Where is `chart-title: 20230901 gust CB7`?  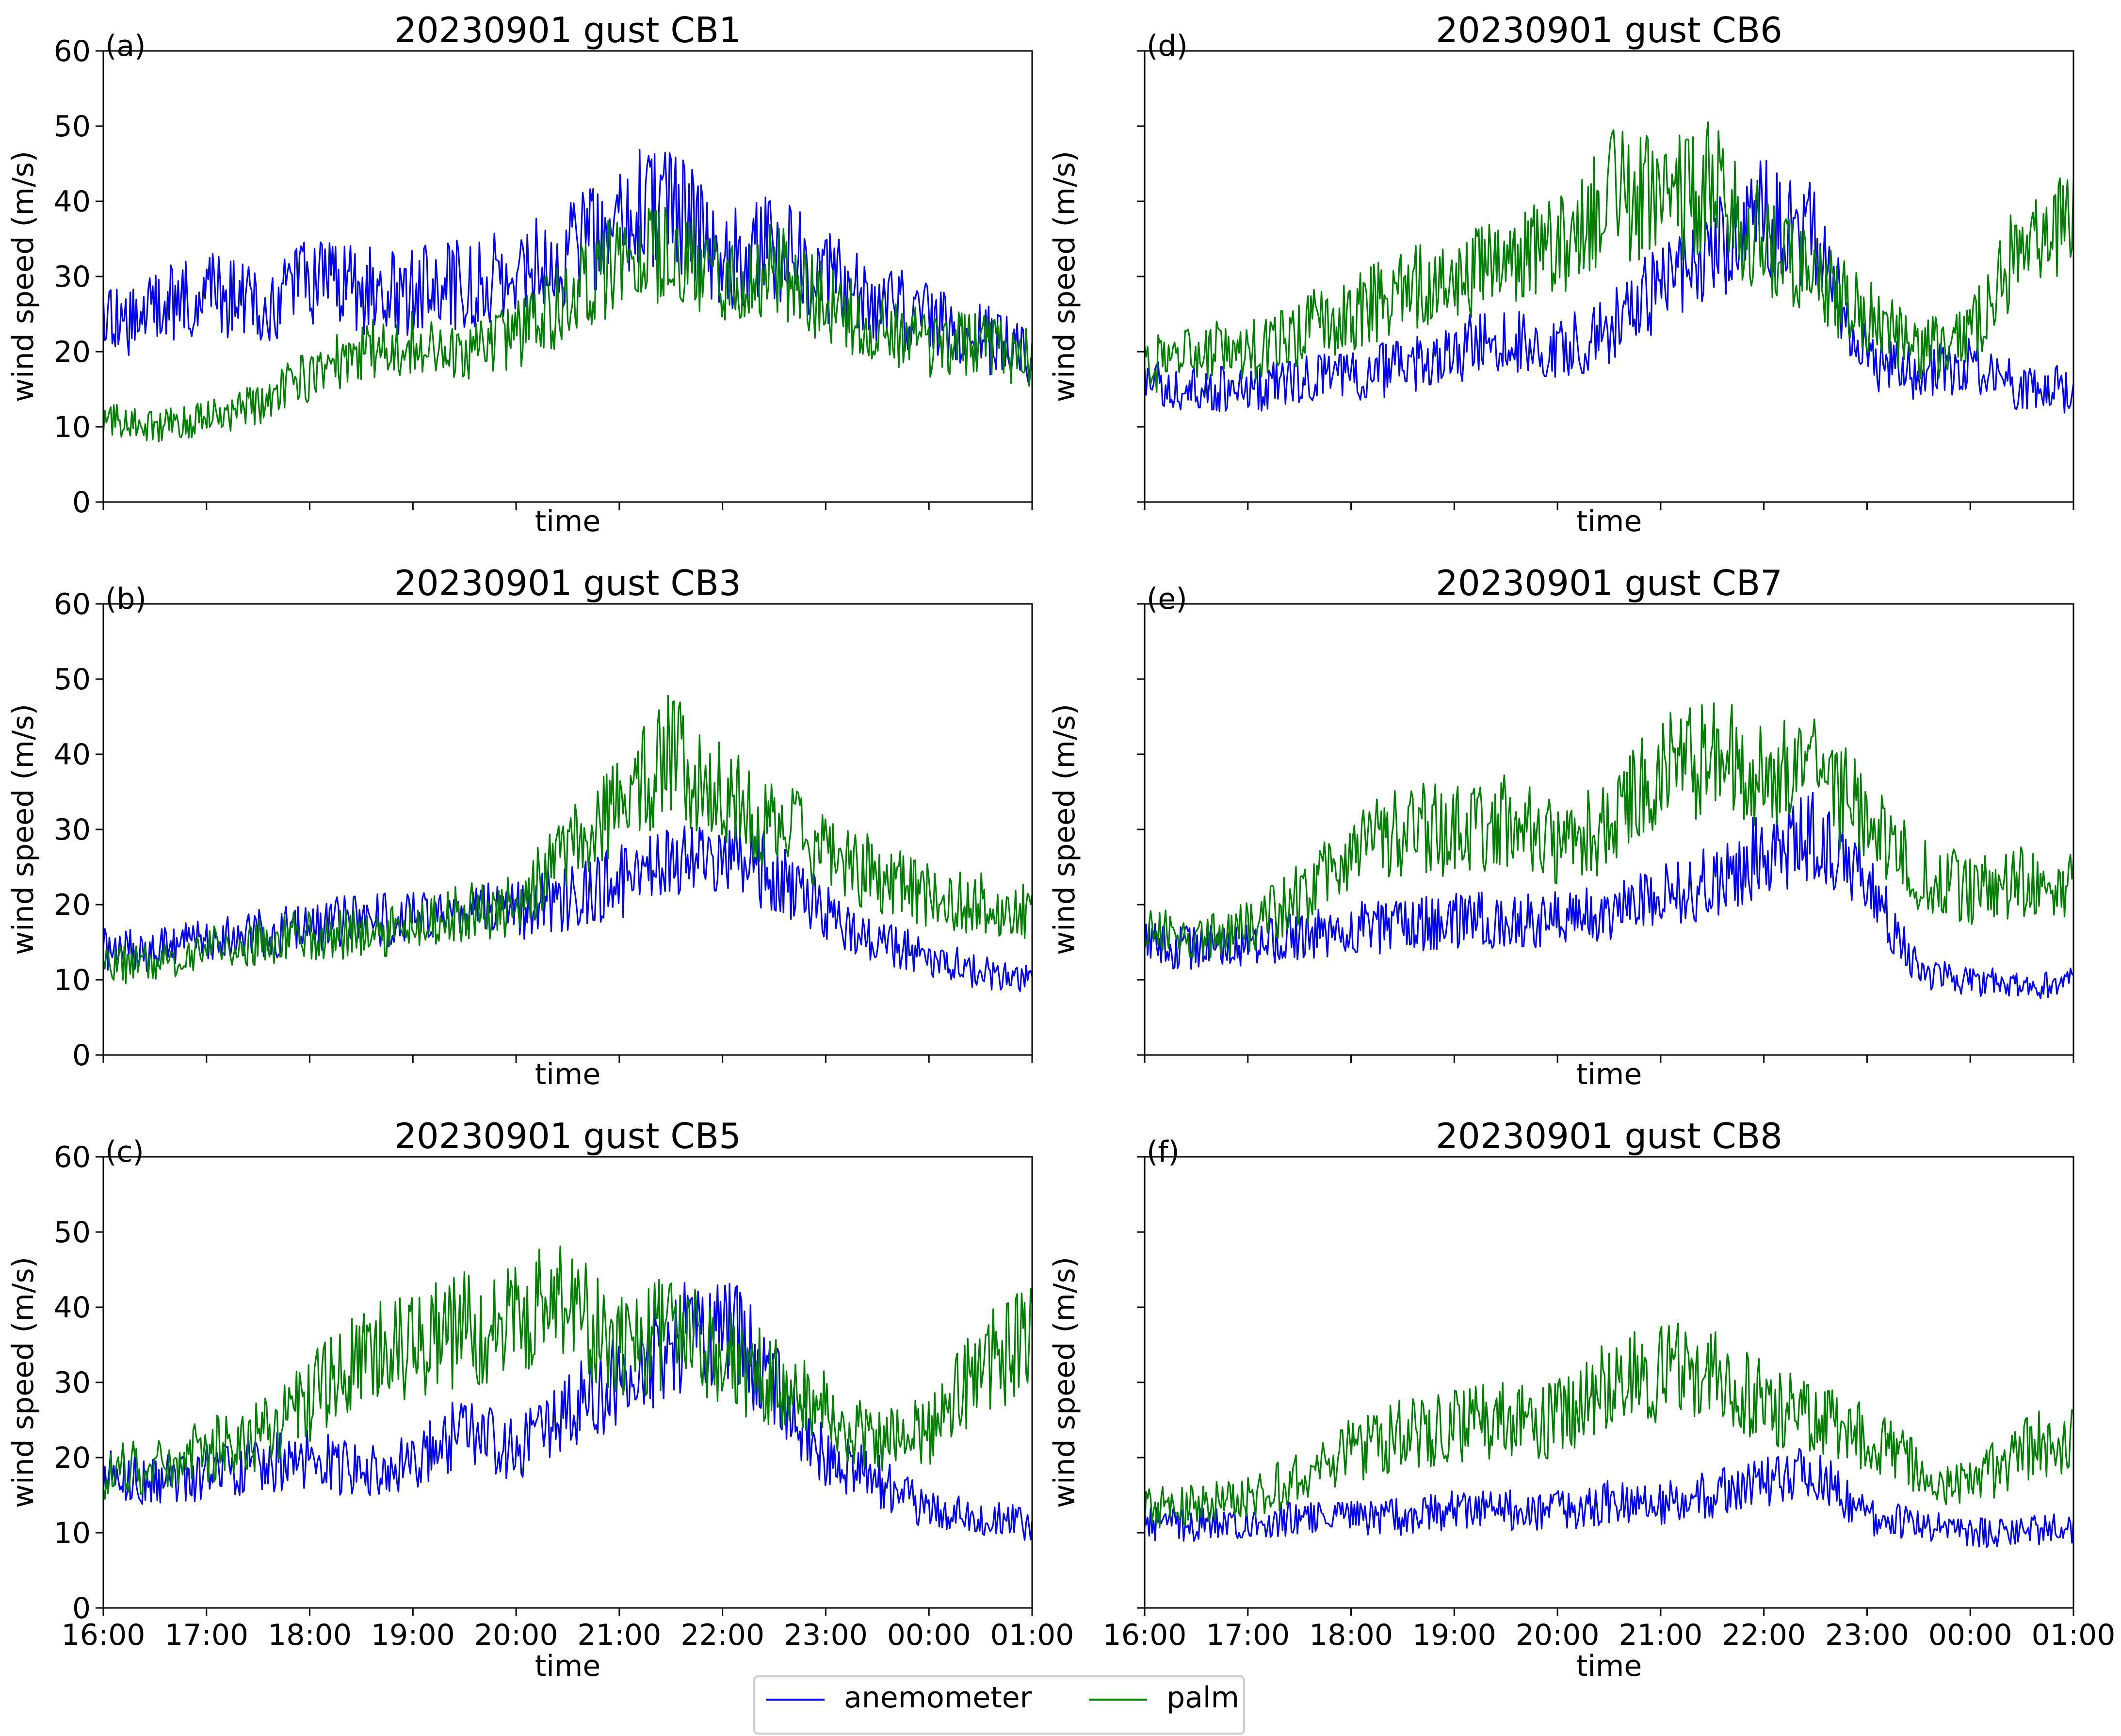
chart-title: 20230901 gust CB7 is located at coordinates (1609, 583).